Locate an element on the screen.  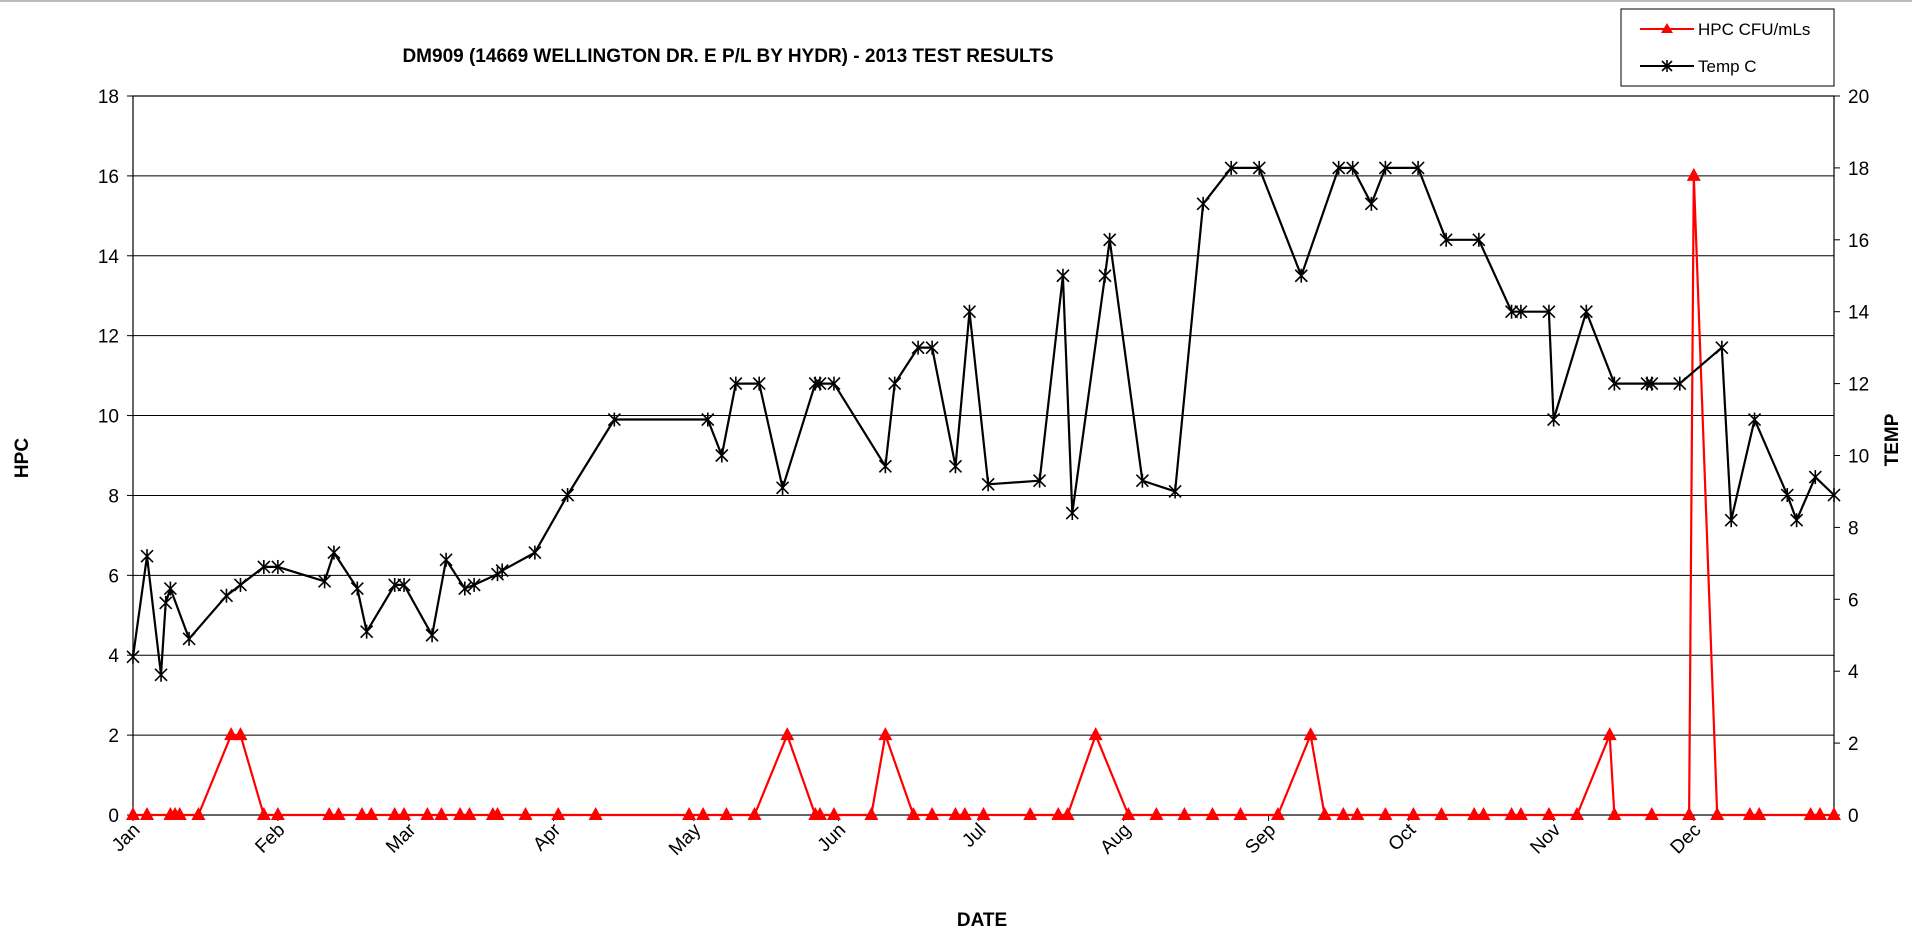
legend: HPC CFU/mLs Temp C is located at coordinates (1727, 47).